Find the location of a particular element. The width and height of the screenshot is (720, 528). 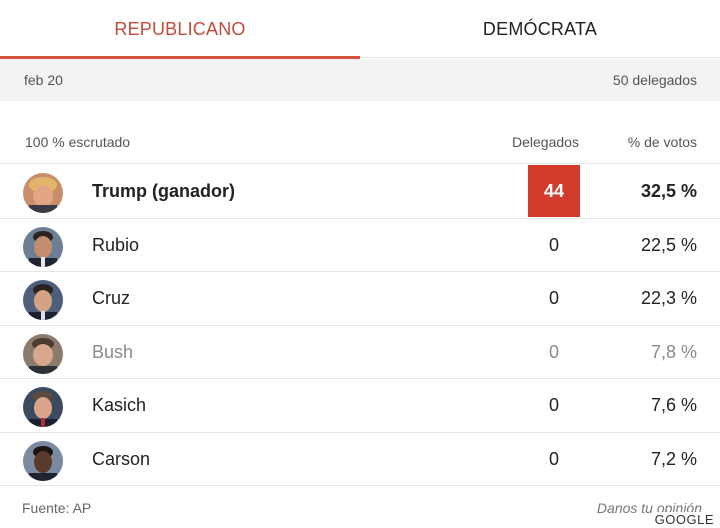

candidate-name: Rubio is located at coordinates (116, 244).